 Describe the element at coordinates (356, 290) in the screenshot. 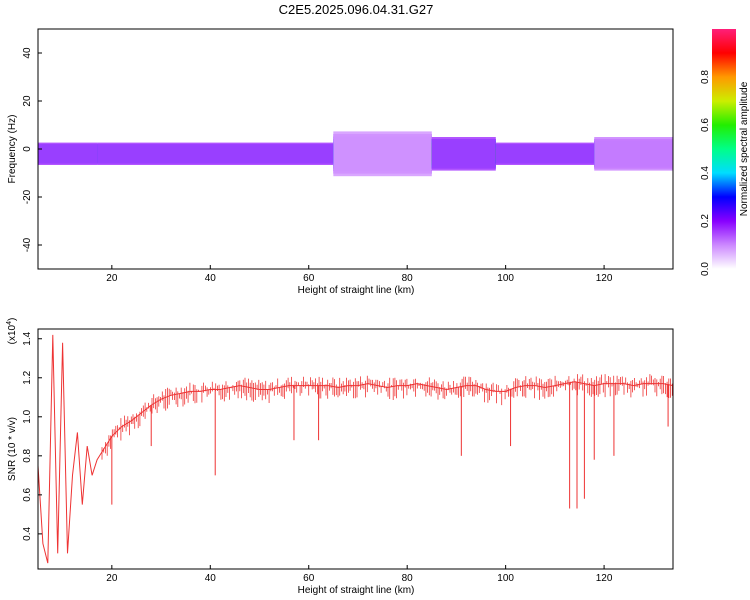

I see `spectrogram-x-label: Height of straight line (km)` at that location.